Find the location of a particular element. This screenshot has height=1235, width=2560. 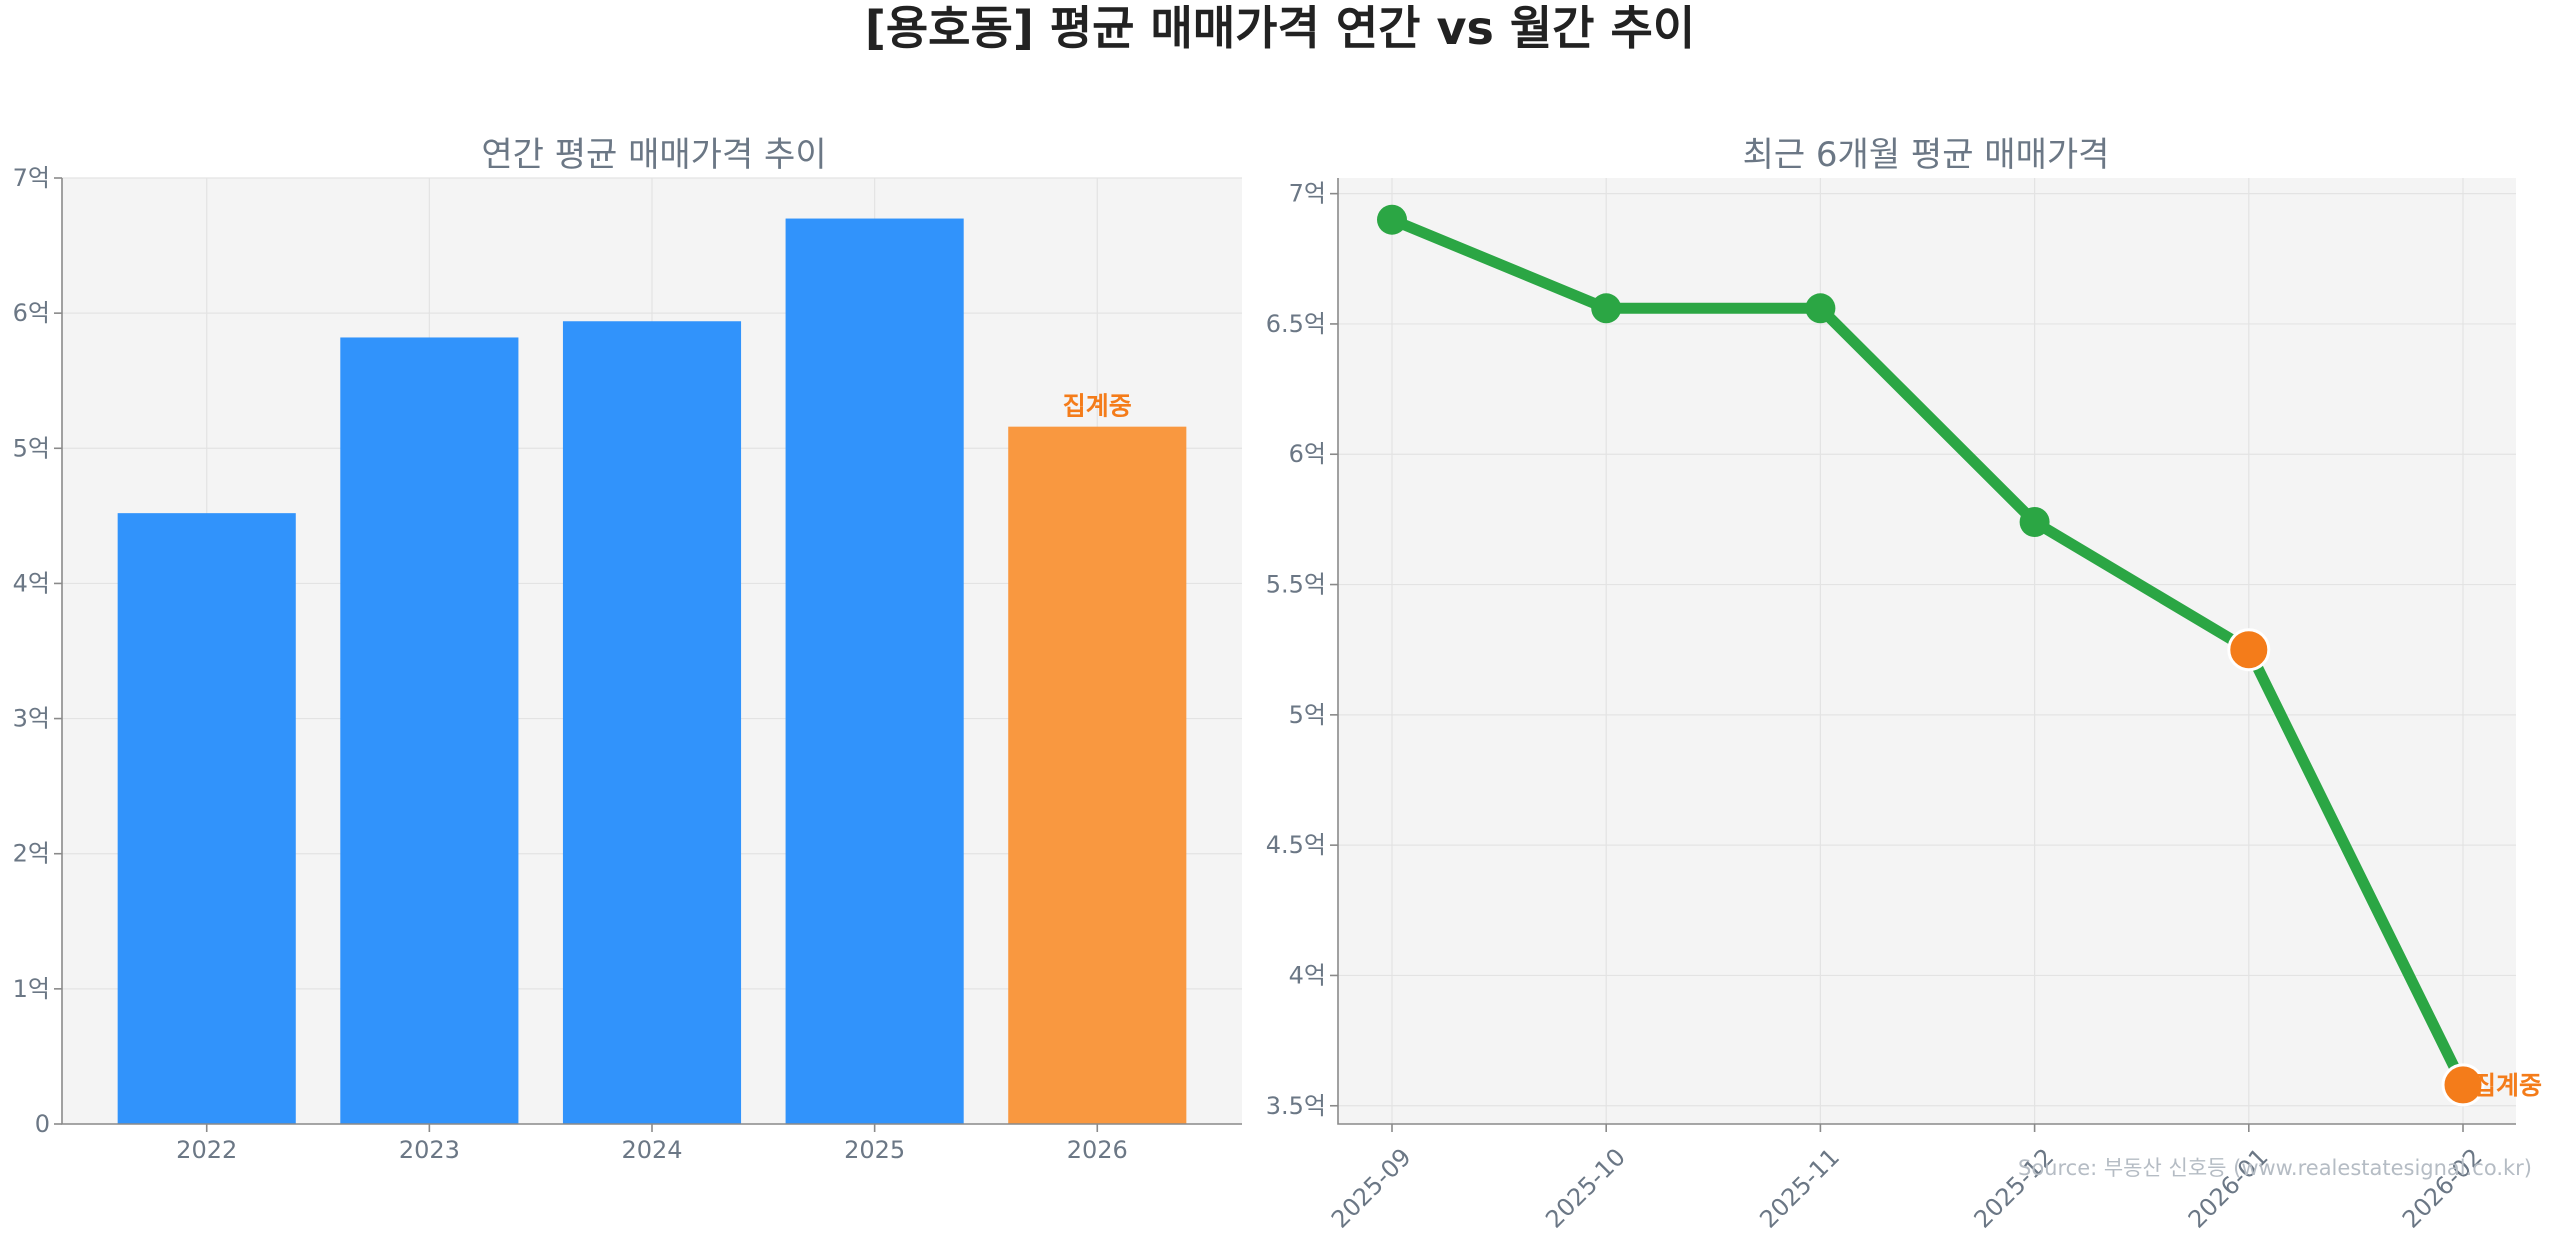

annual-y-tick-label-4: 4억 is located at coordinates (31, 583).